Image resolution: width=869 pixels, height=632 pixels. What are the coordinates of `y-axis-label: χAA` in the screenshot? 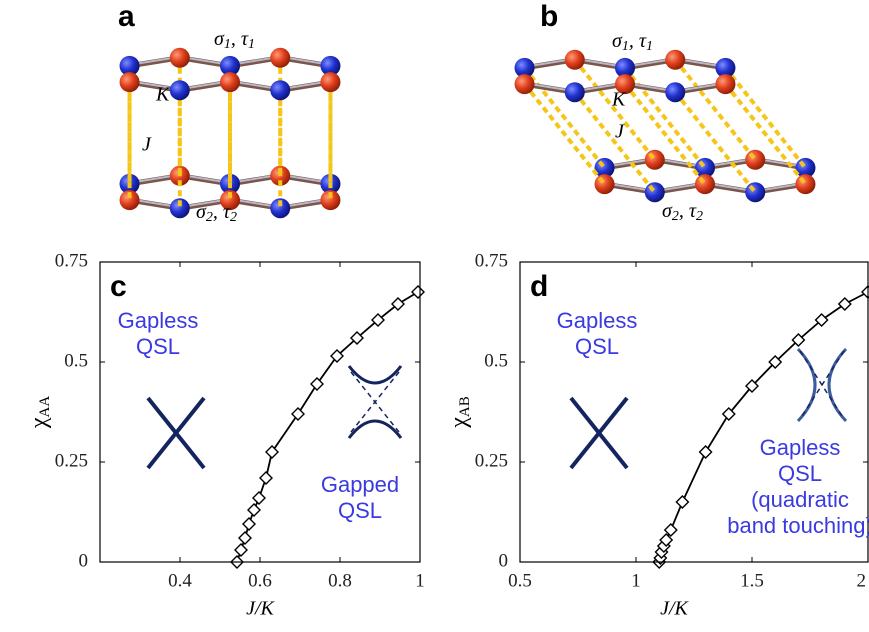 It's located at (40, 412).